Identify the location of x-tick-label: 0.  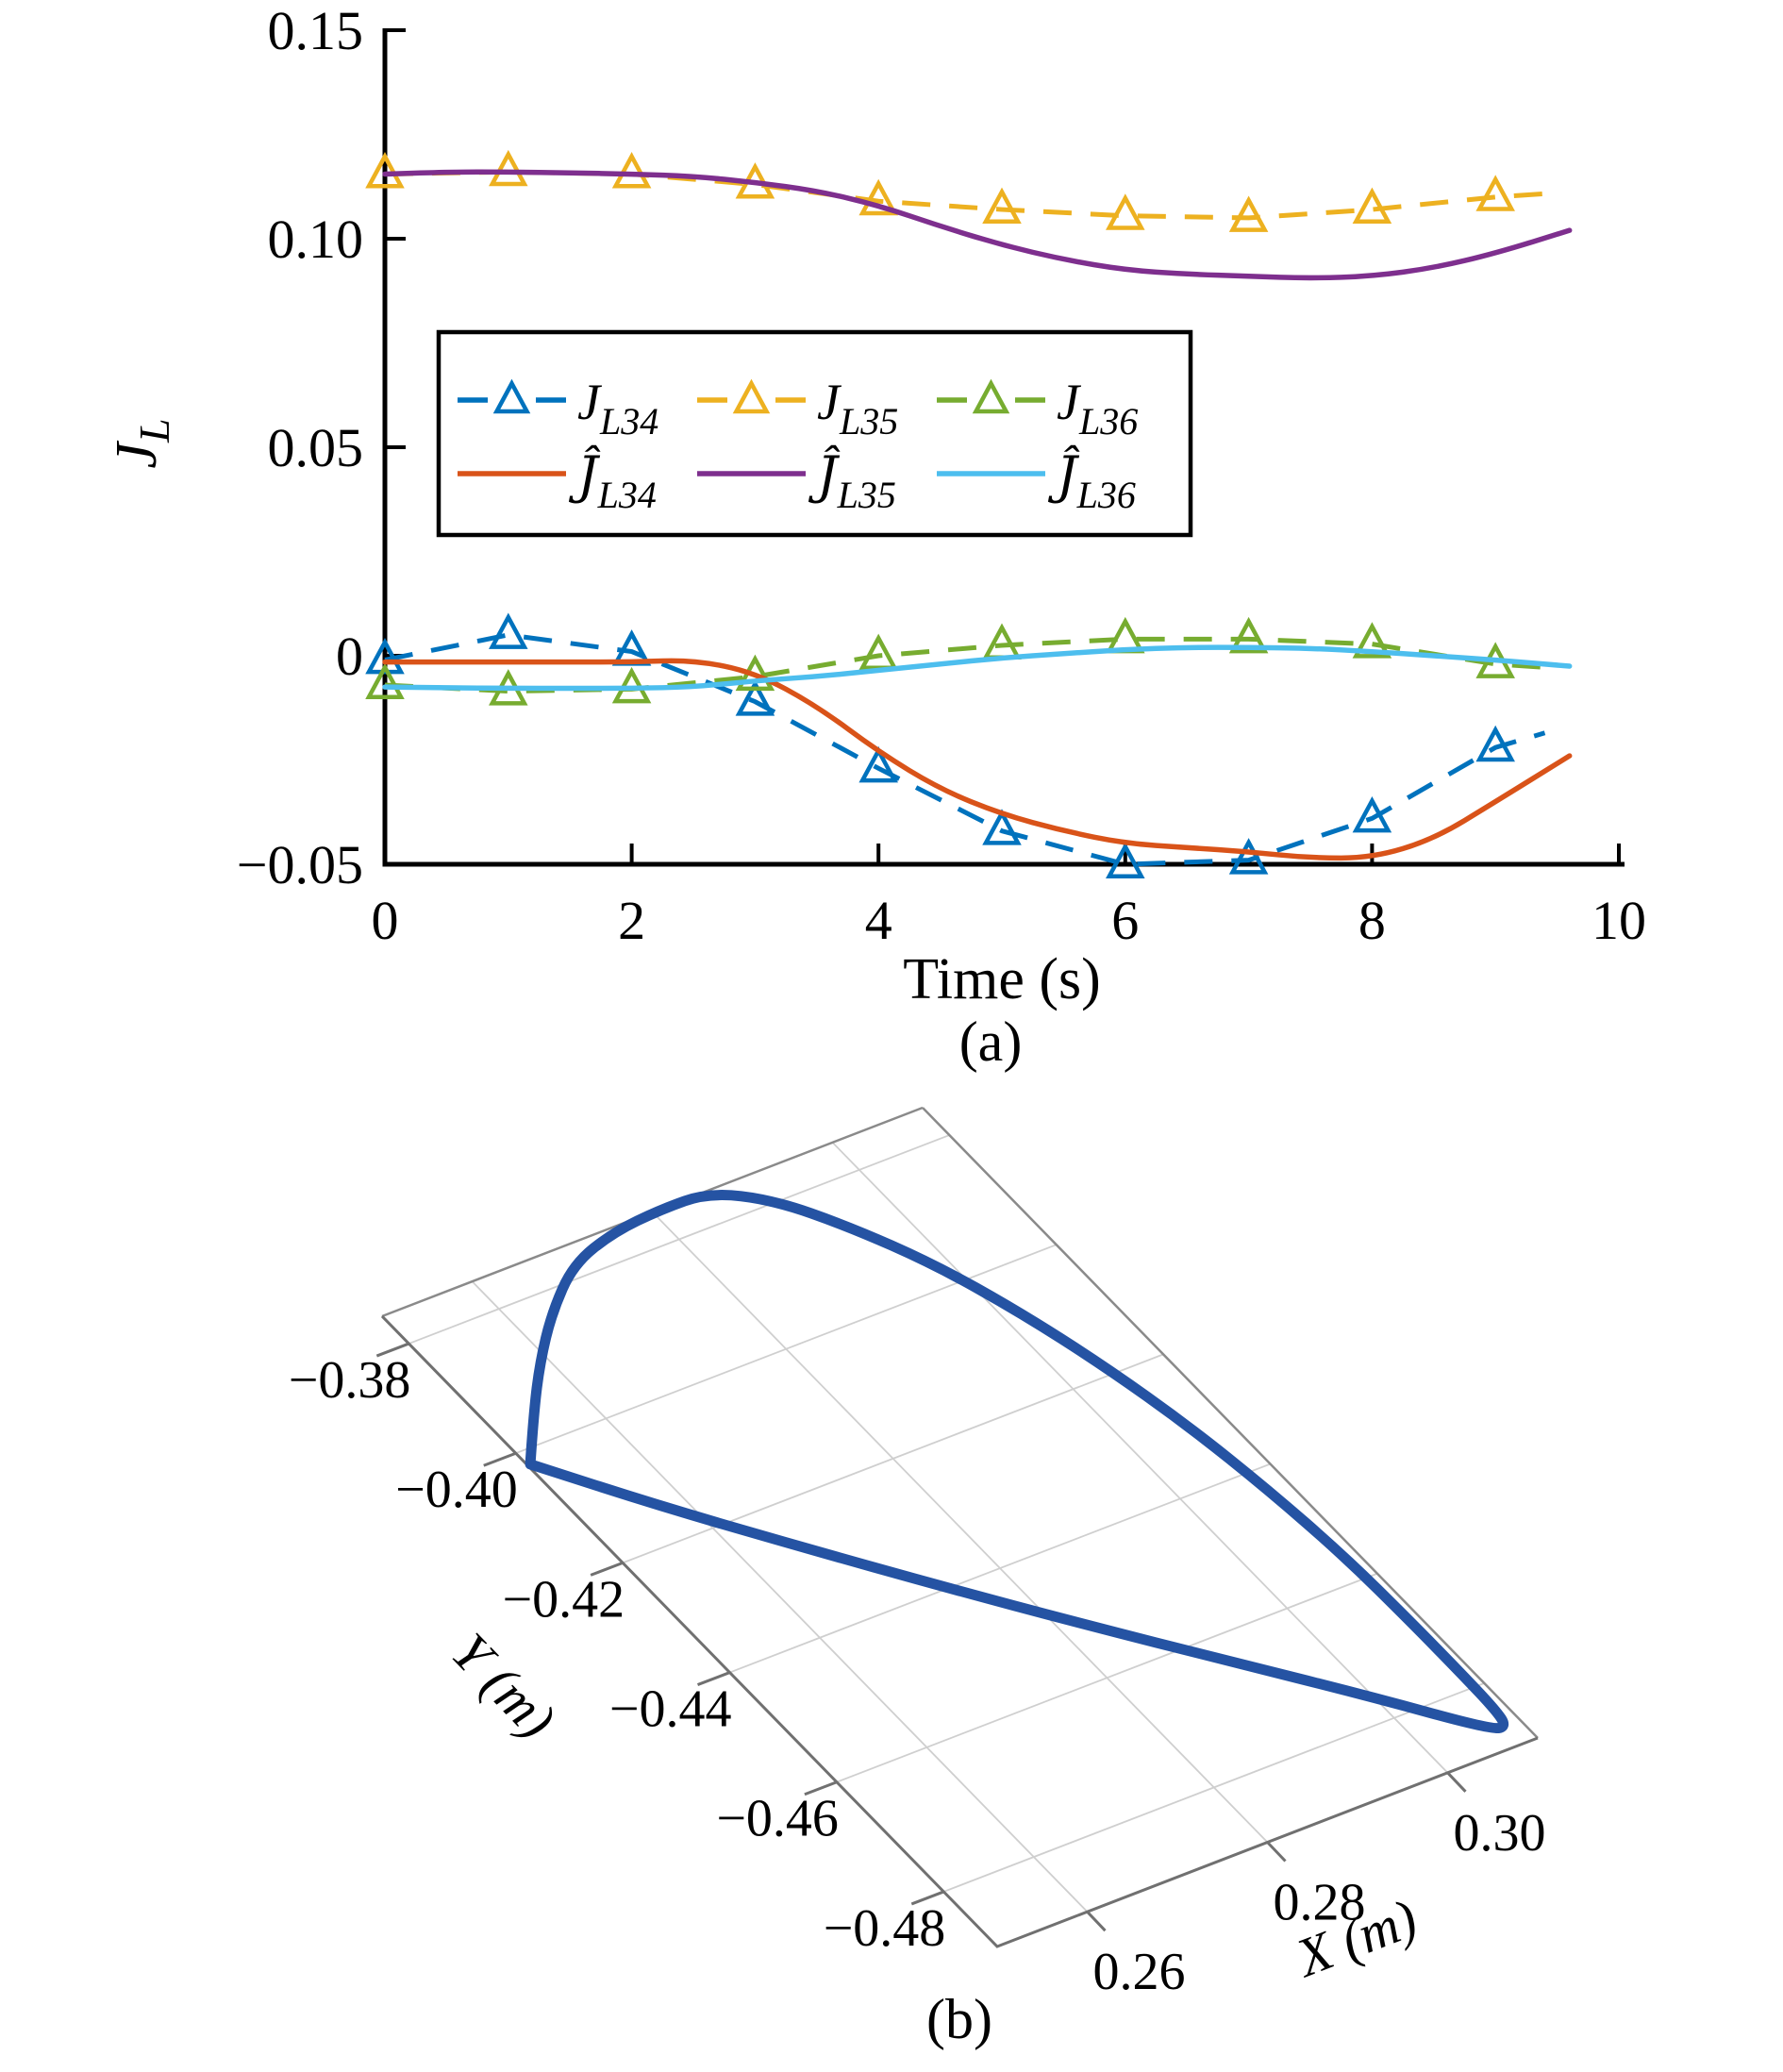
(385, 920).